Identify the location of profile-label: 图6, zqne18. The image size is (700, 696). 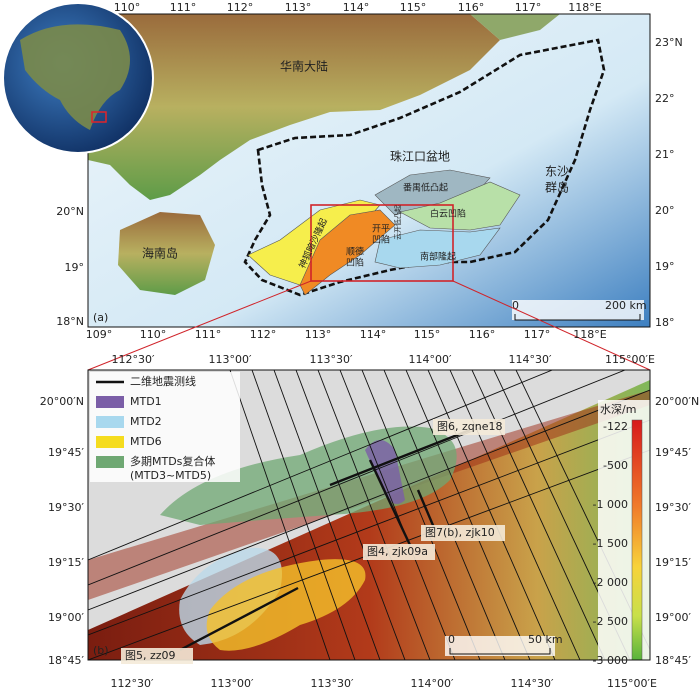
(469, 426).